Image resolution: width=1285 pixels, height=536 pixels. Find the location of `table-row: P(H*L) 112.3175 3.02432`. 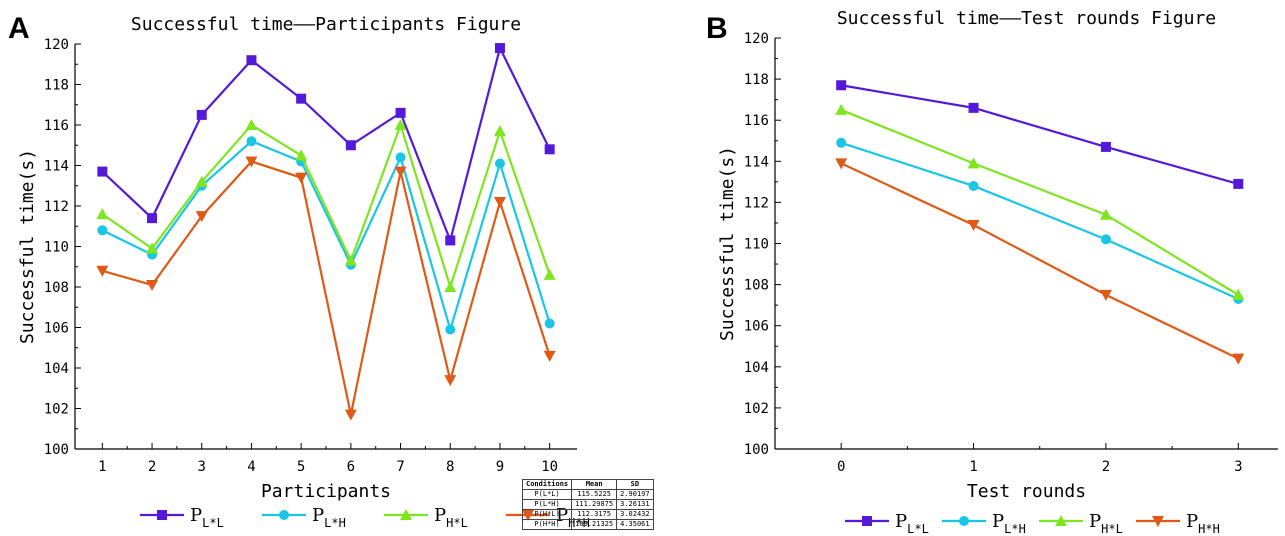

table-row: P(H*L) 112.3175 3.02432 is located at coordinates (587, 514).